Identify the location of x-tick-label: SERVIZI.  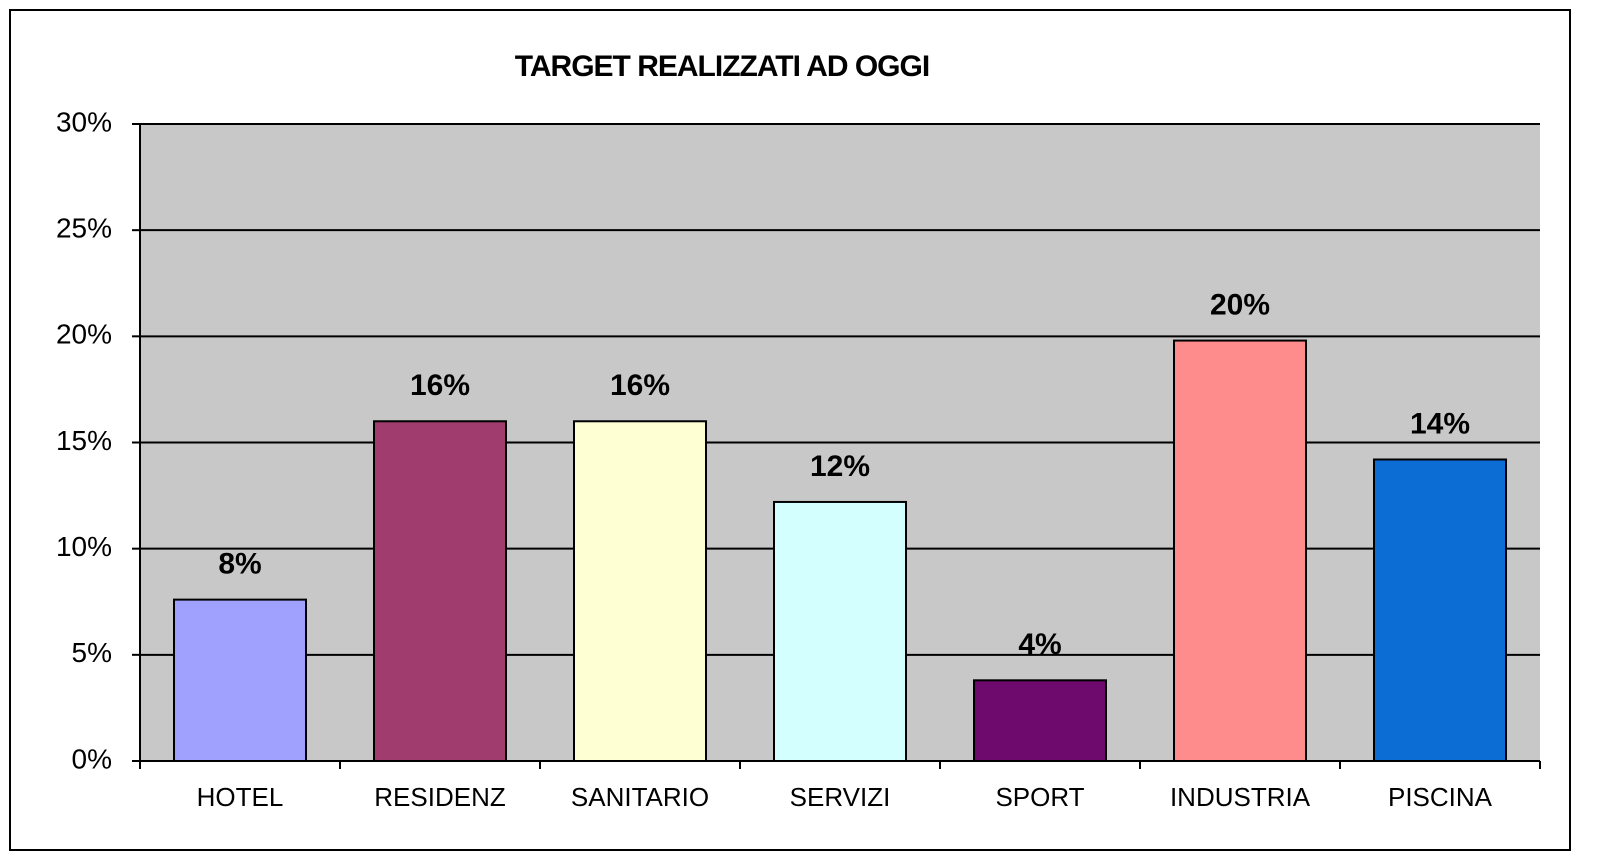
(840, 797).